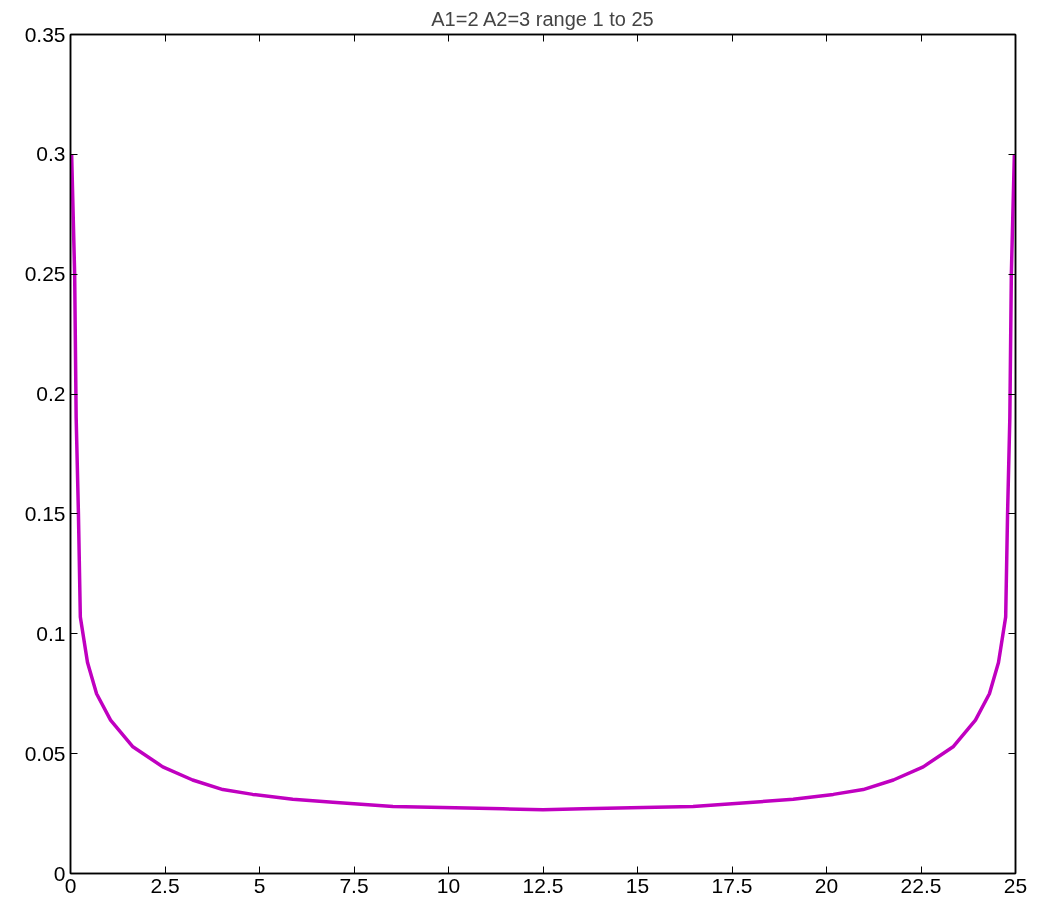 The image size is (1047, 904). What do you see at coordinates (732, 885) in the screenshot?
I see `x-tick-label: 17.5` at bounding box center [732, 885].